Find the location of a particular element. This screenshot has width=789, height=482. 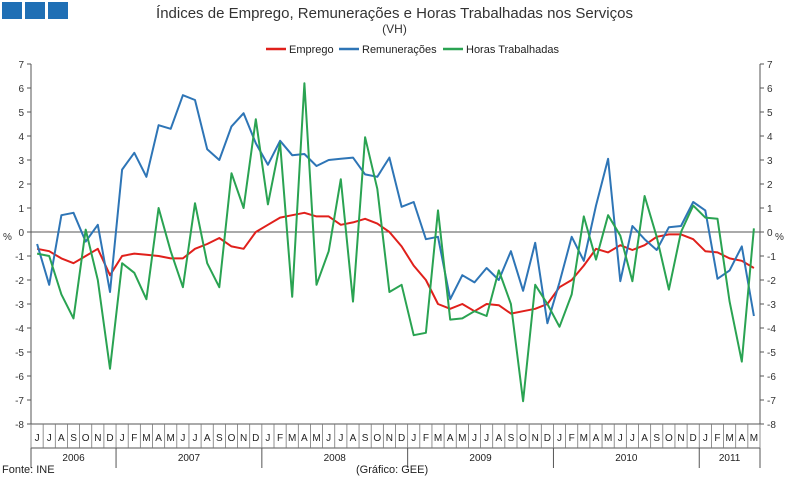

year-label: 2006 is located at coordinates (73, 458).